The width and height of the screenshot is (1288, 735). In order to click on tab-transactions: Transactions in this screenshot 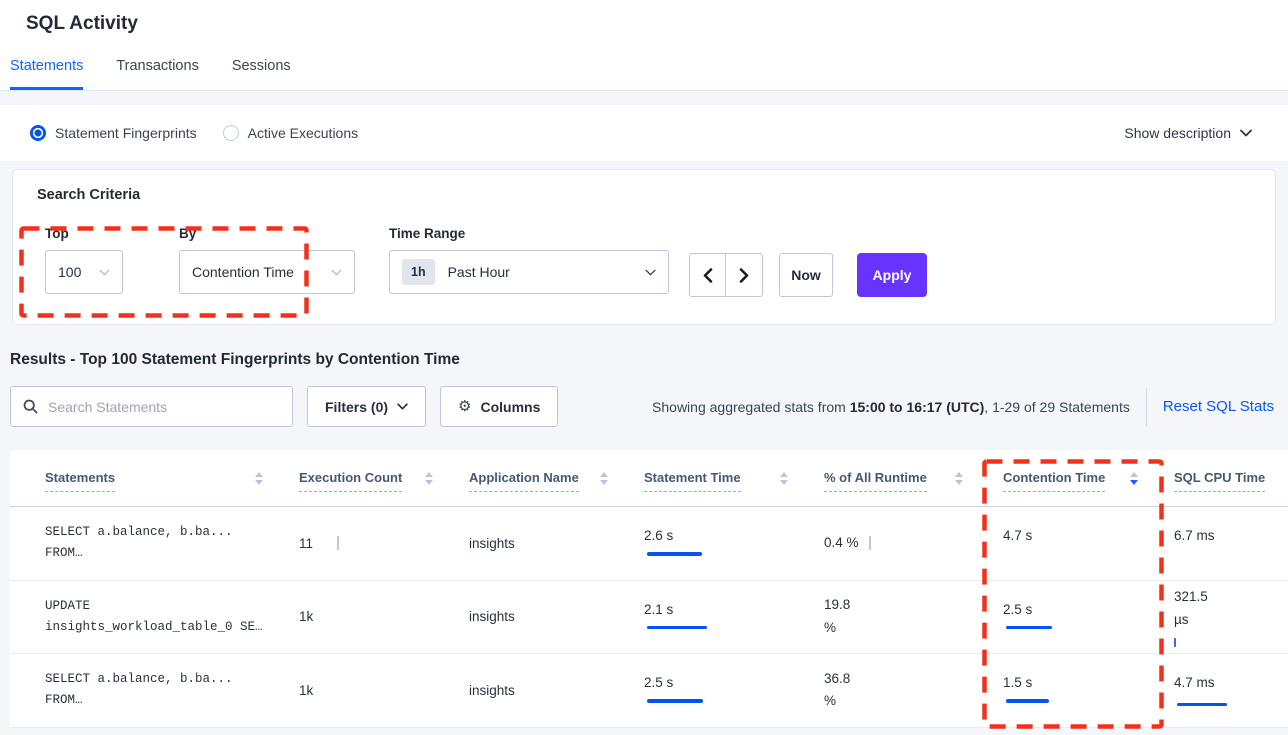, I will do `click(157, 66)`.